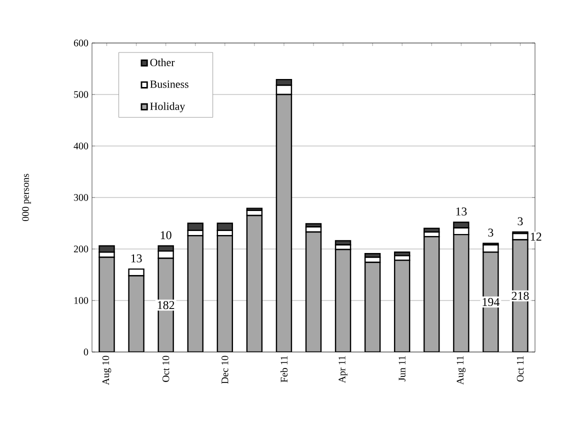 The width and height of the screenshot is (568, 423). Describe the element at coordinates (81, 94) in the screenshot. I see `y-tick-label: 500` at that location.